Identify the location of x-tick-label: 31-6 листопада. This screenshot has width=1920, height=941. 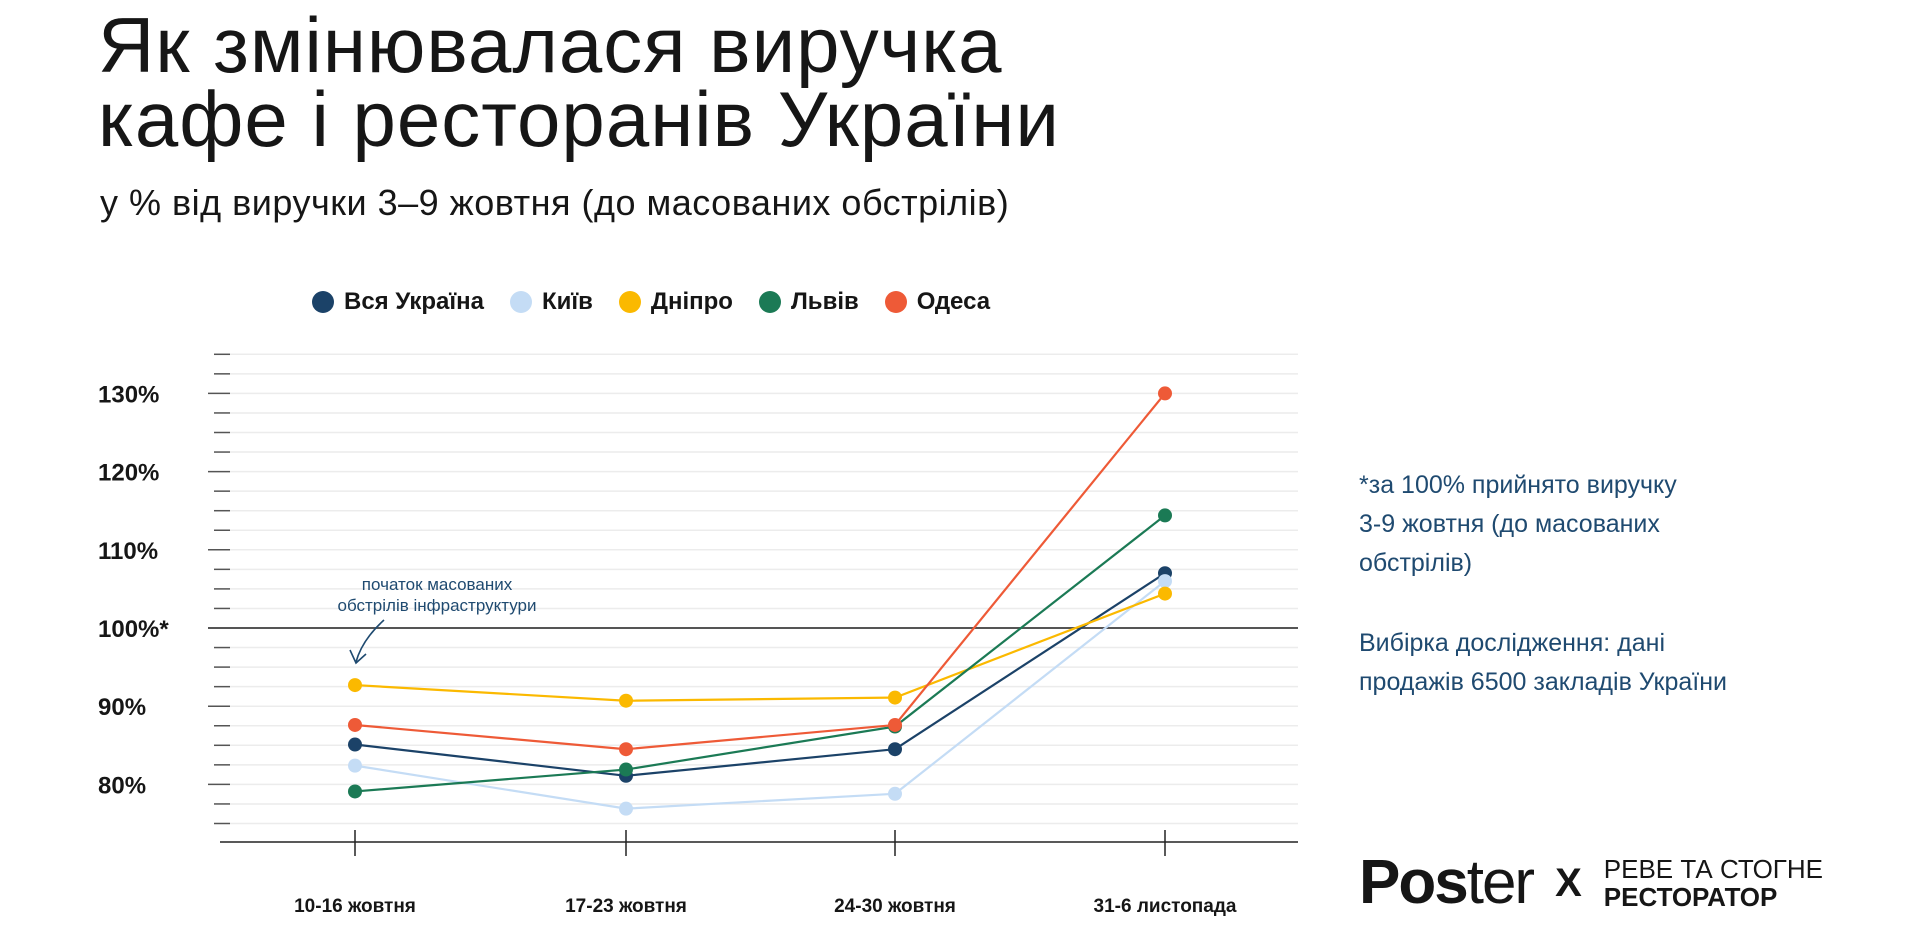
(1165, 906).